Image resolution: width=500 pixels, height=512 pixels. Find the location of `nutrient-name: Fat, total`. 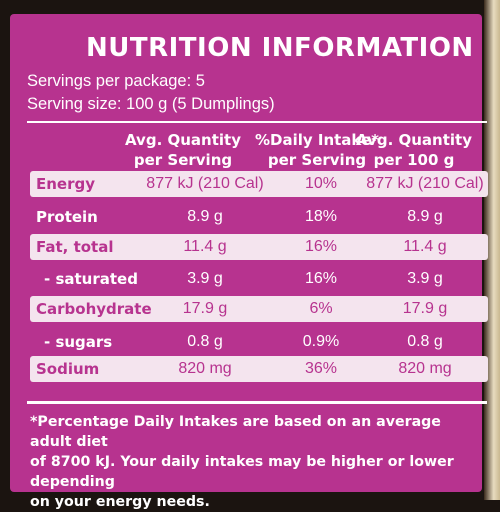

nutrient-name: Fat, total is located at coordinates (75, 247).